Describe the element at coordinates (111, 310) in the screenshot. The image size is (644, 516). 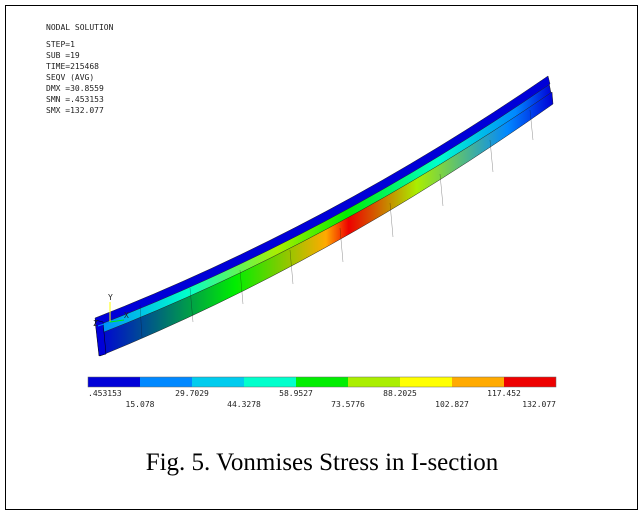
I see `axis-triad: Y X Z` at that location.